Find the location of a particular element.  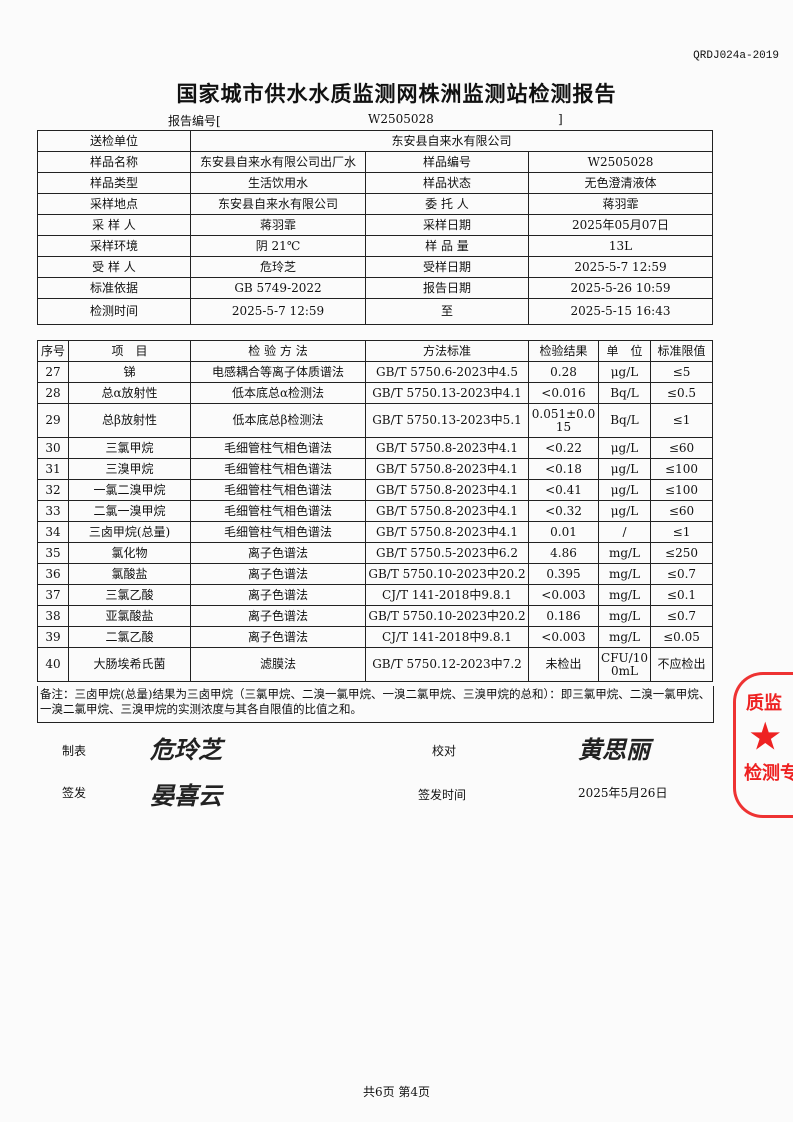

table-cell: 低本底总α检测法 is located at coordinates (278, 393).